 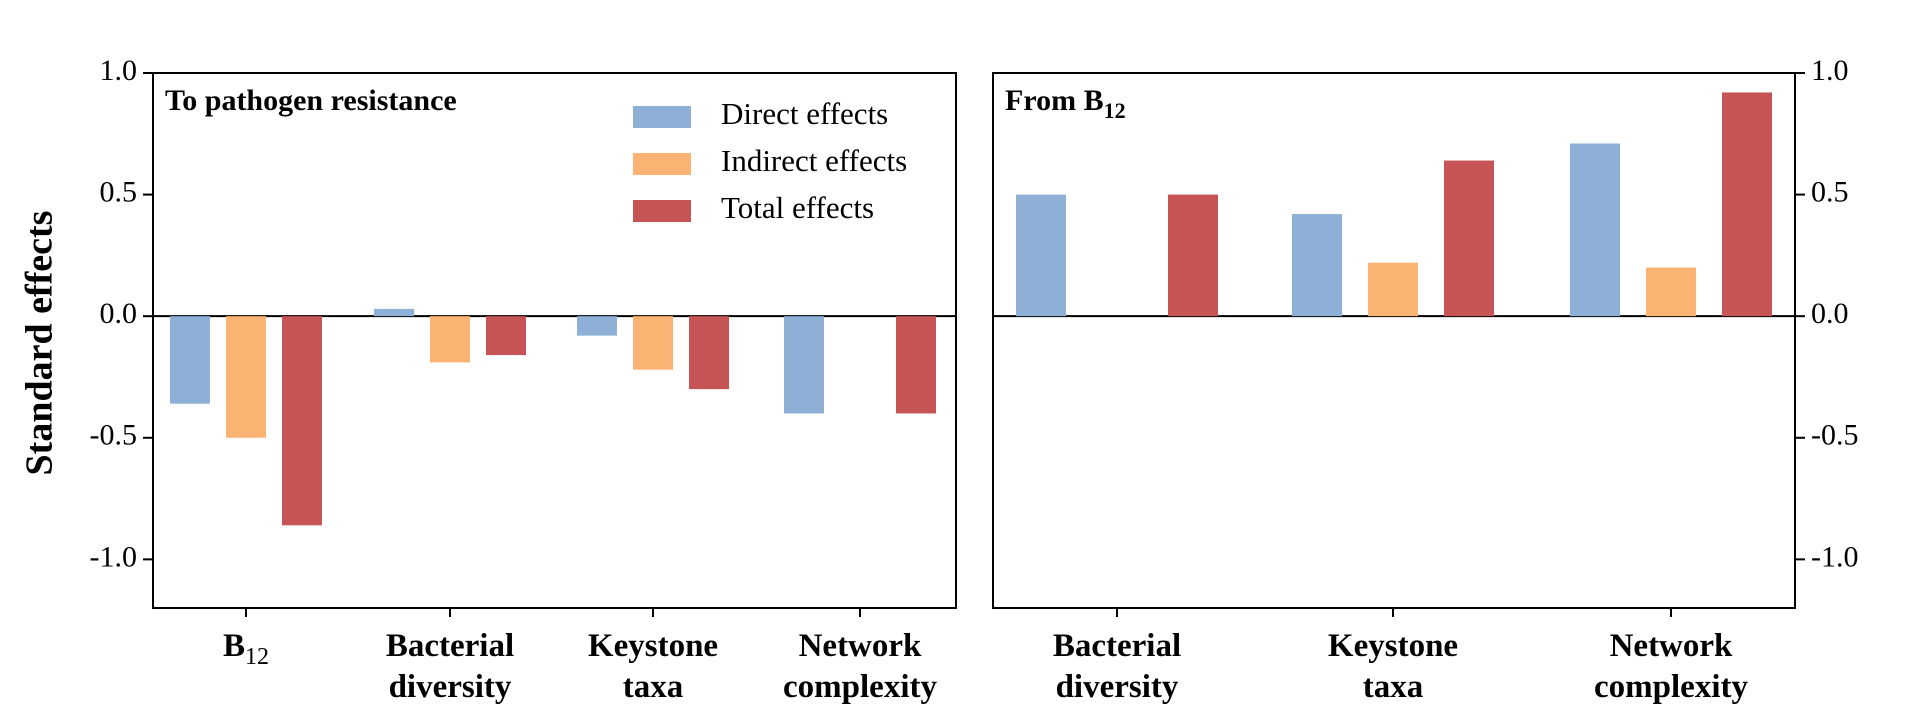 What do you see at coordinates (797, 207) in the screenshot?
I see `legend-label: Total effects` at bounding box center [797, 207].